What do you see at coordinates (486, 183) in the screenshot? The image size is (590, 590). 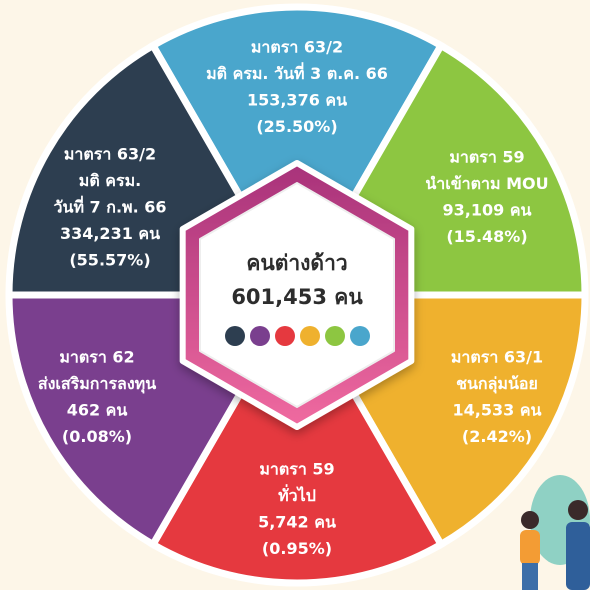 I see `segment-label: นำเข้าตาม MOU` at bounding box center [486, 183].